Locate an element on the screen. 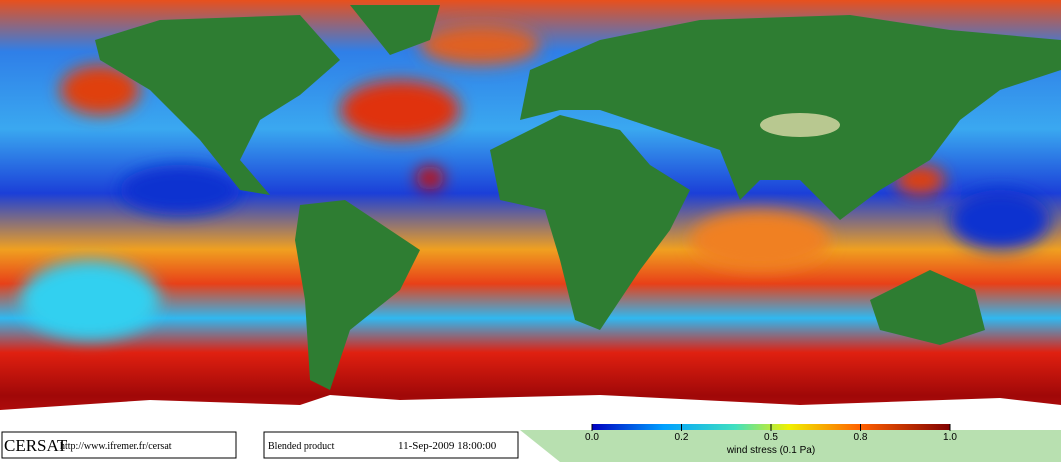 The image size is (1061, 462). land-strip is located at coordinates (790, 446).